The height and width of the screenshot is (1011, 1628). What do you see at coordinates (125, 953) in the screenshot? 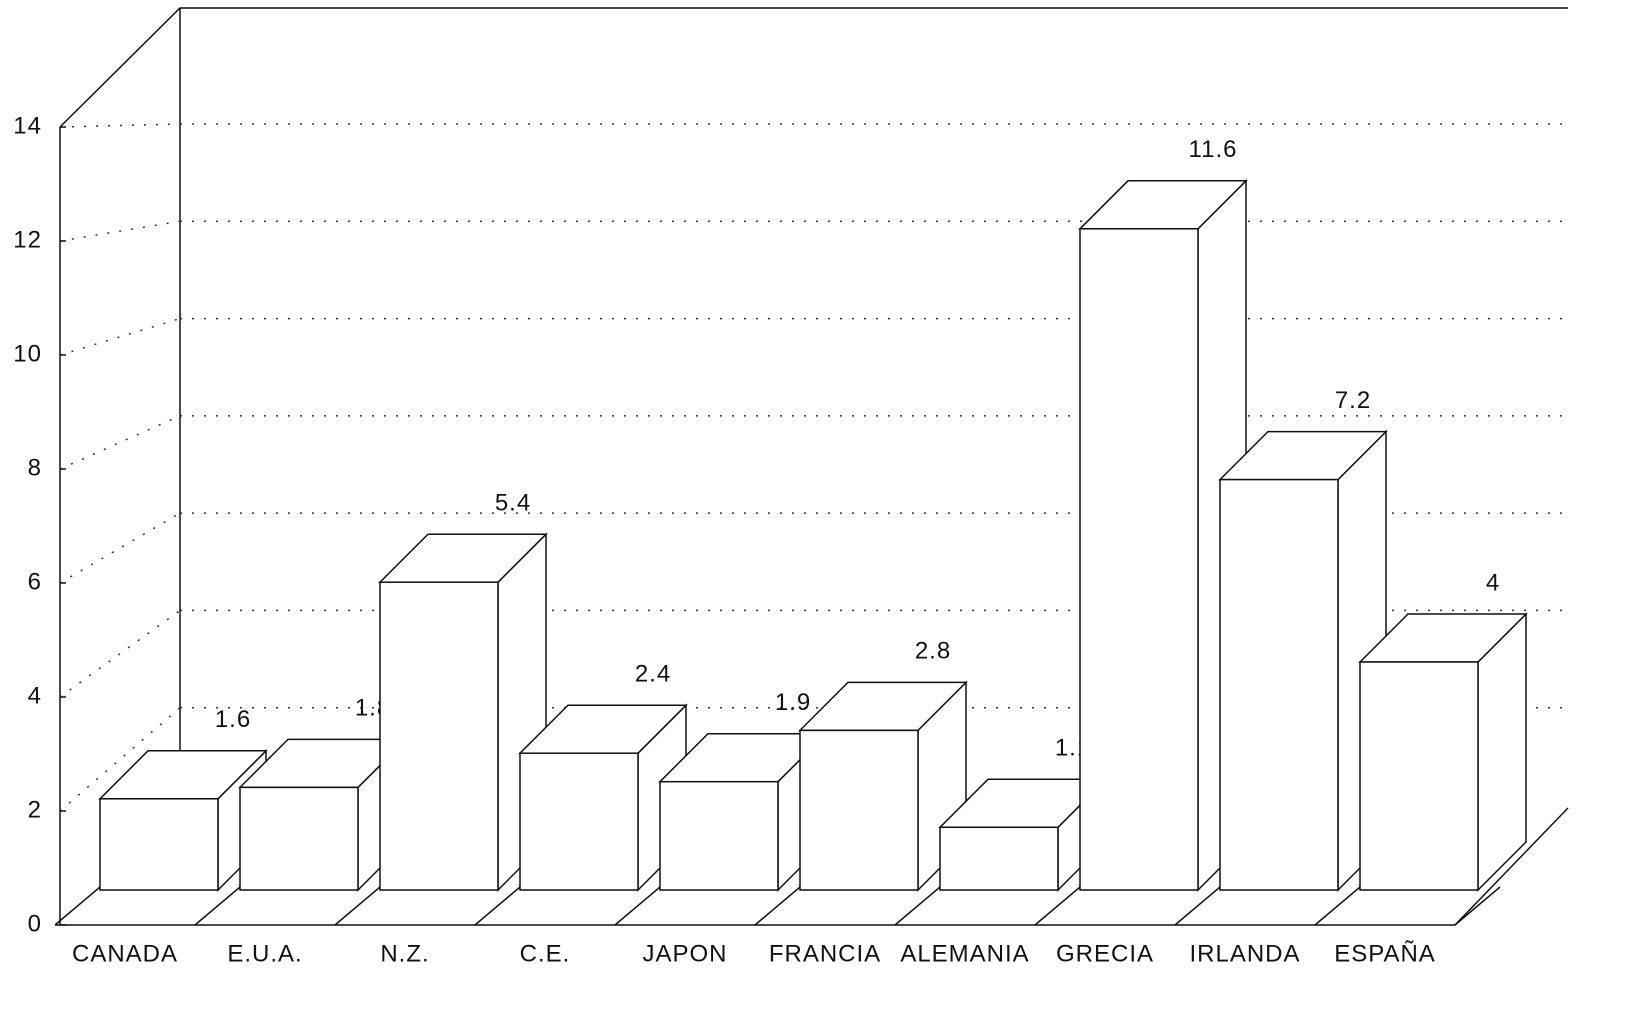
I see `x-tick-label: CANADA` at bounding box center [125, 953].